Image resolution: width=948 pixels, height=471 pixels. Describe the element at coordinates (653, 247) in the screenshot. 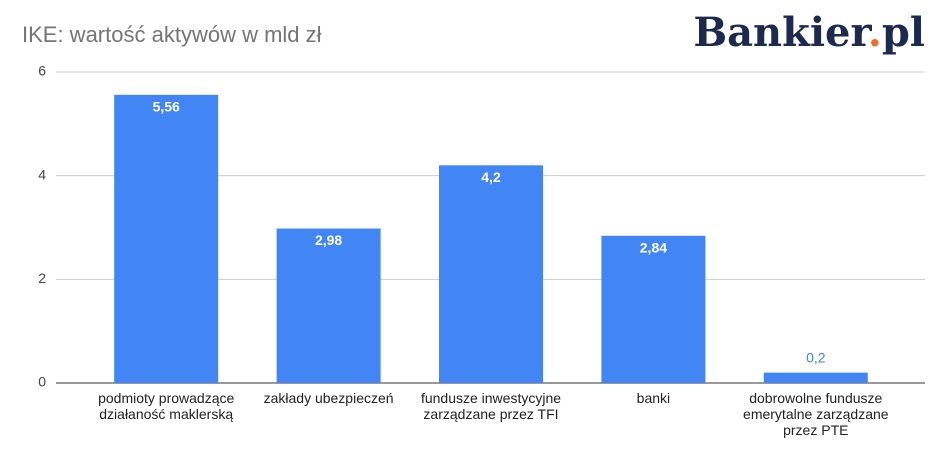

I see `value-label: 2,84` at that location.